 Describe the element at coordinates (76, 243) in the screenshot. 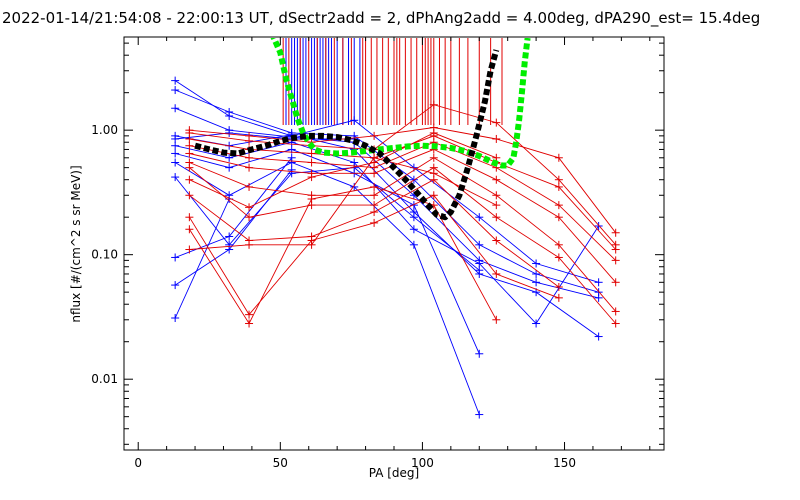

I see `y-axis-label: nflux [#/(cm^2 s sr MeV)]` at that location.